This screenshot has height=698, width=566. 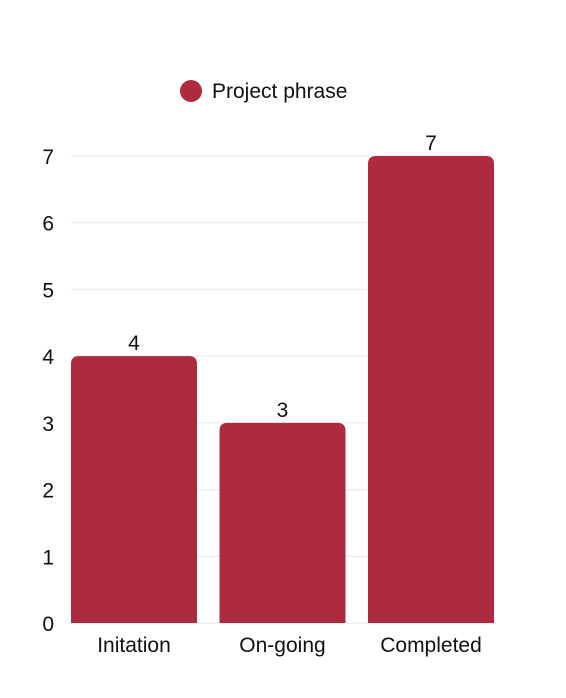 What do you see at coordinates (48, 624) in the screenshot?
I see `y-tick-label: 0` at bounding box center [48, 624].